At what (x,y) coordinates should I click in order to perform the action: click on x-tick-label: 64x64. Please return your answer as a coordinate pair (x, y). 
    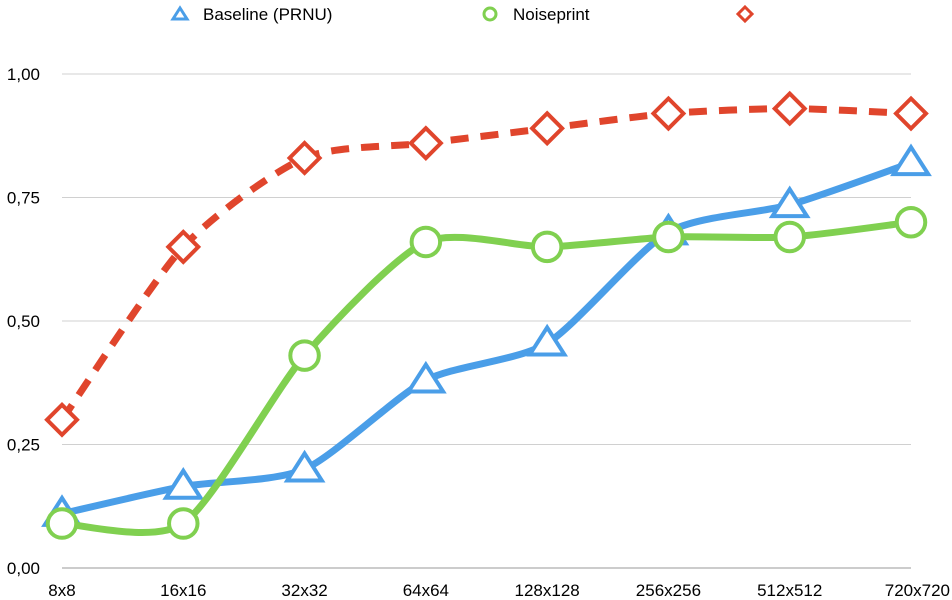
    Looking at the image, I should click on (426, 590).